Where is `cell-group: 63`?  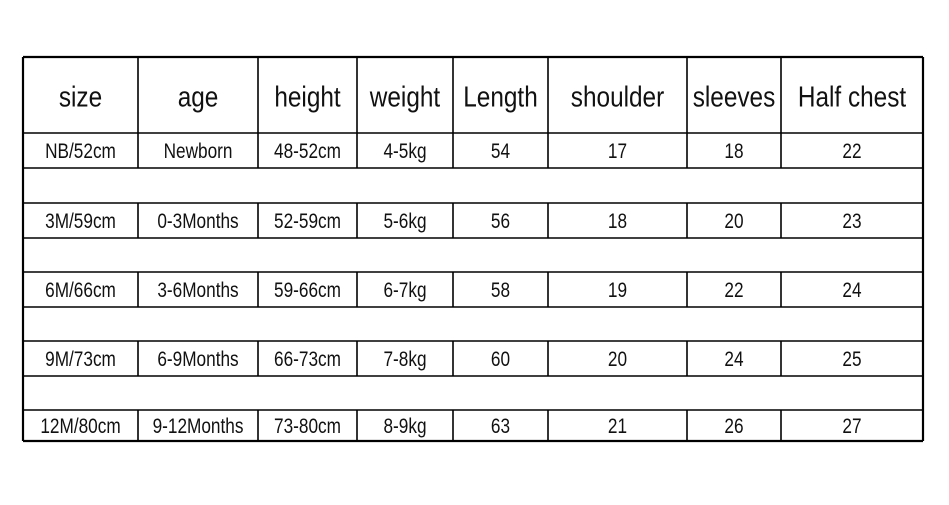
cell-group: 63 is located at coordinates (500, 427).